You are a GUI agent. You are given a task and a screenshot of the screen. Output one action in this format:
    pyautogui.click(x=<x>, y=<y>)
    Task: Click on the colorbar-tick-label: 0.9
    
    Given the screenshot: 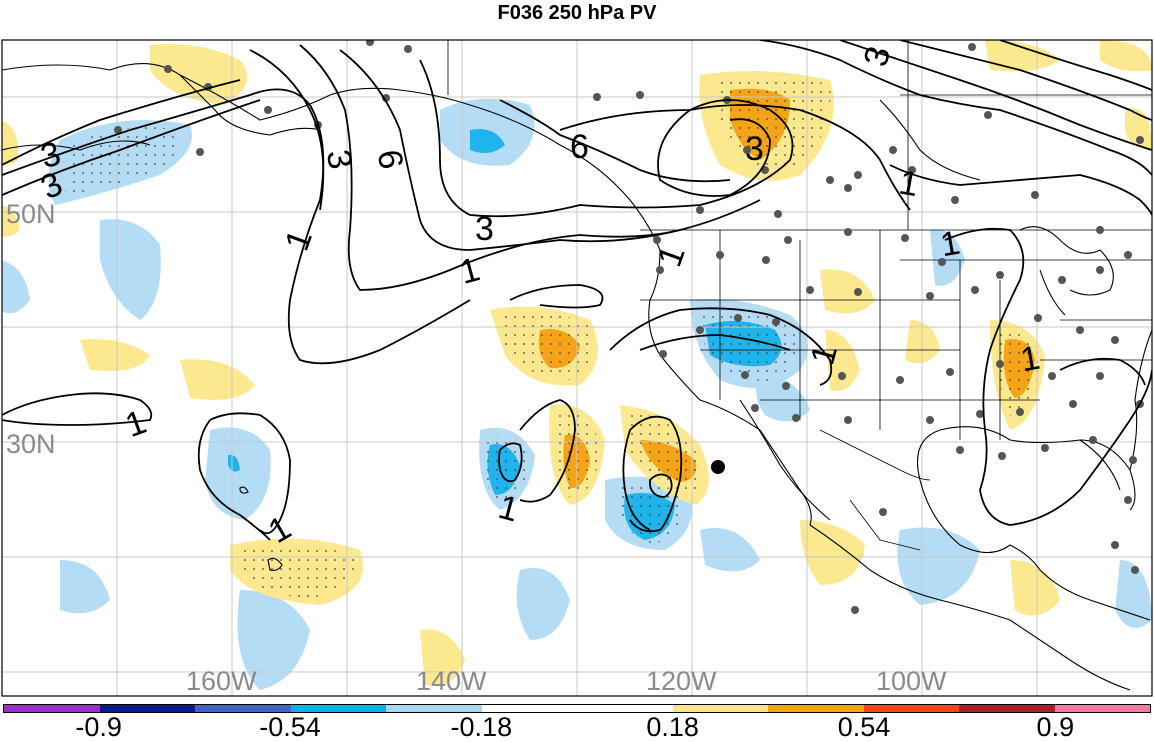 What is the action you would take?
    pyautogui.click(x=1055, y=727)
    